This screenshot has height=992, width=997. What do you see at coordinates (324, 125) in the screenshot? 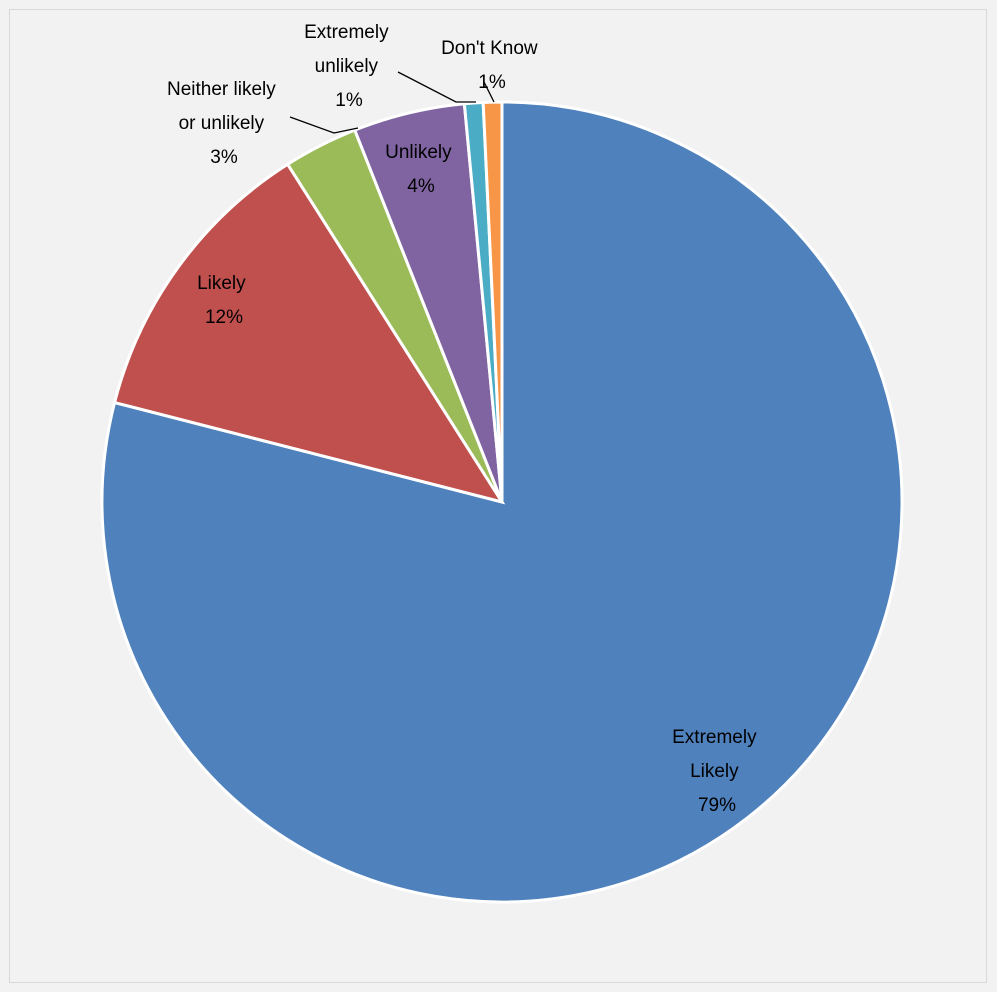
I see `leader-line-neither` at bounding box center [324, 125].